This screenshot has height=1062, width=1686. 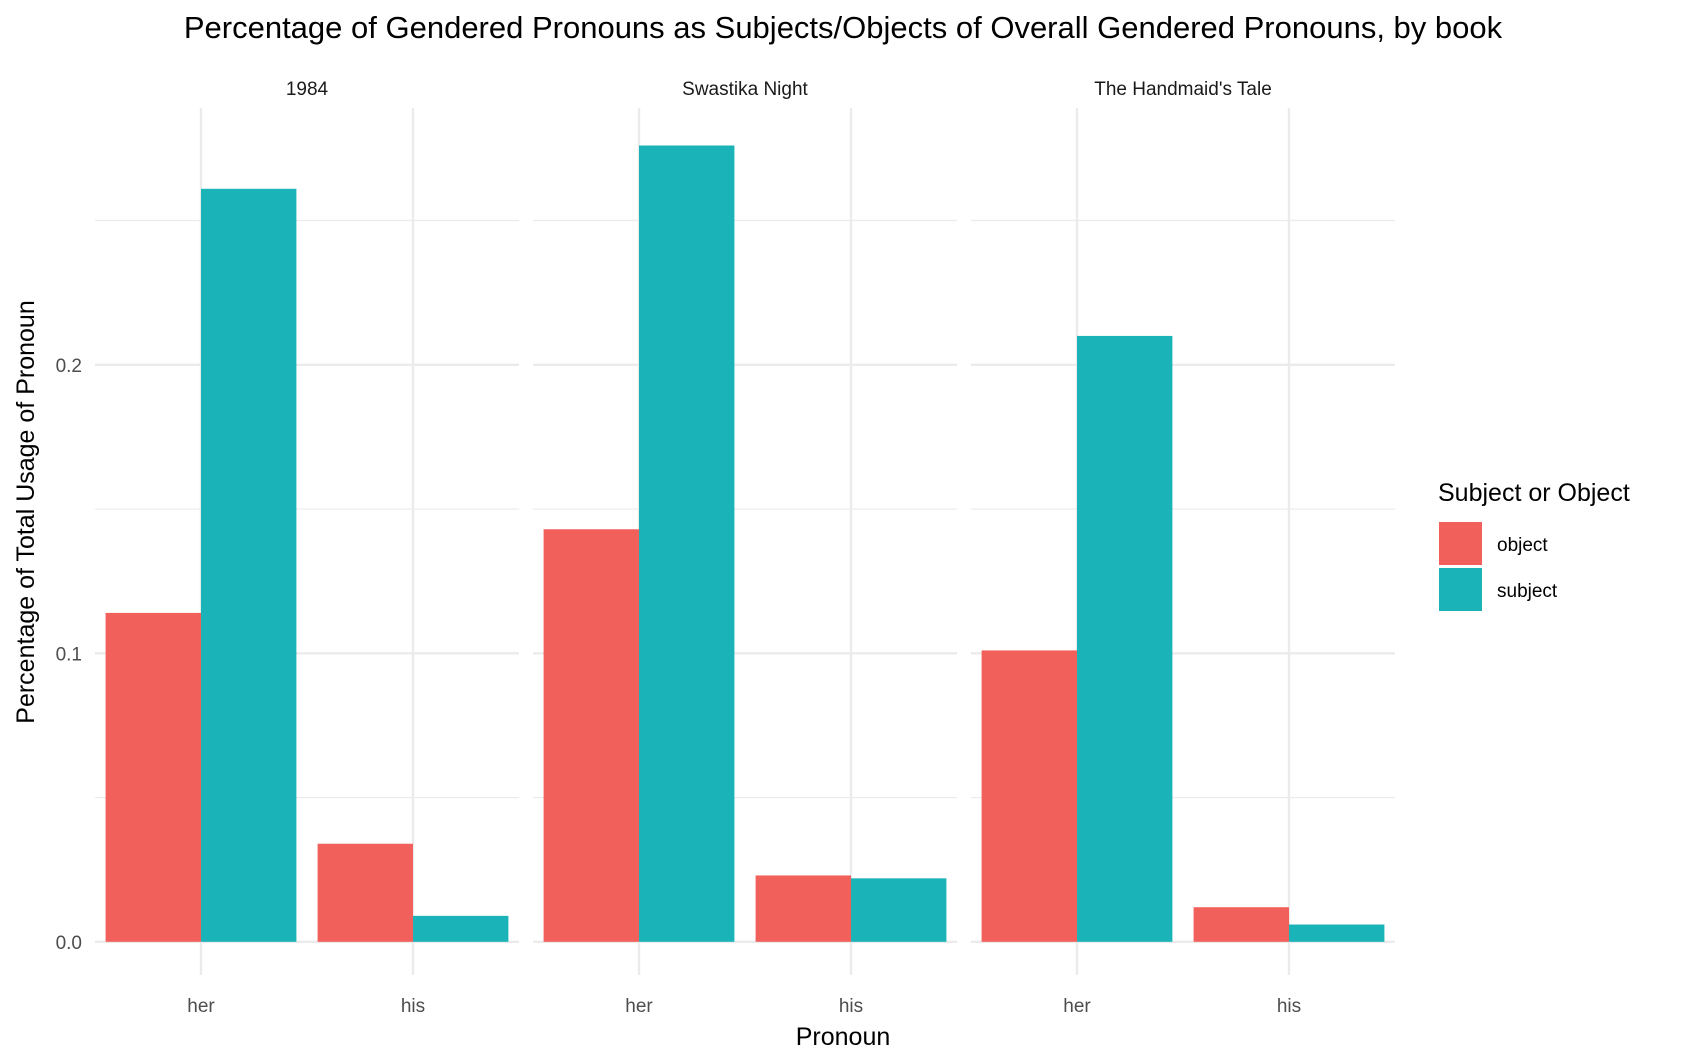 What do you see at coordinates (69, 366) in the screenshot?
I see `y-tick-label: 0.2` at bounding box center [69, 366].